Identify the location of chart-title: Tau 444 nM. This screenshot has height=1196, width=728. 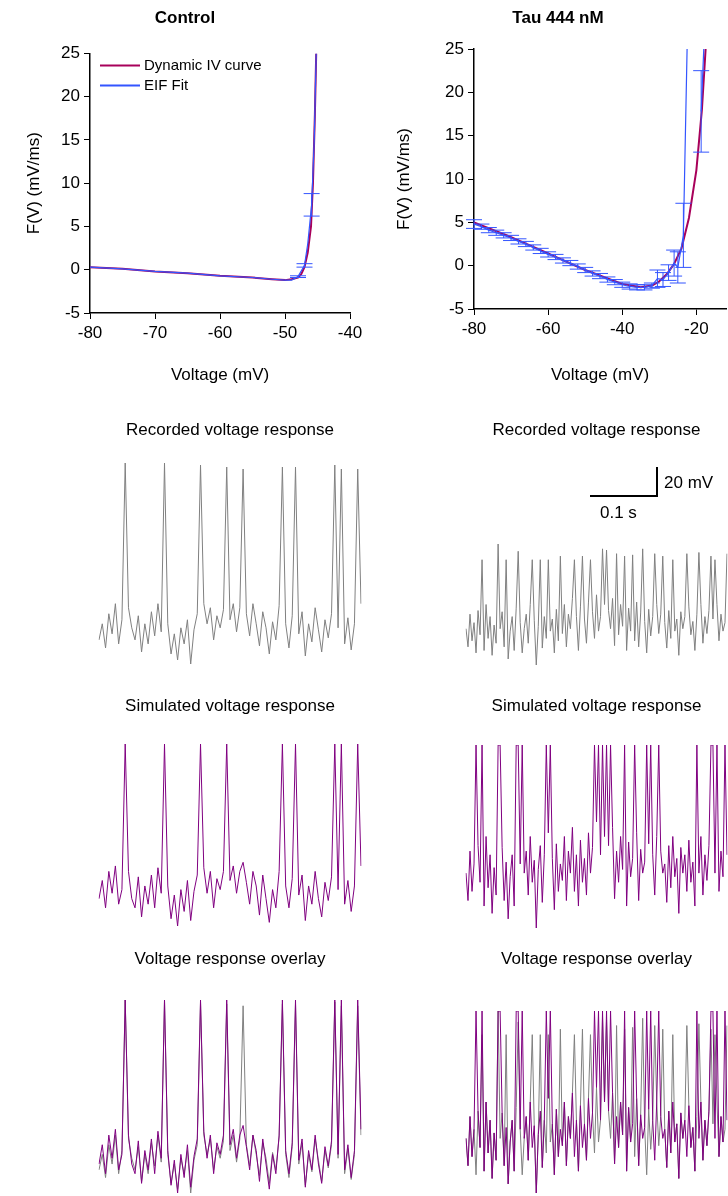
(558, 17).